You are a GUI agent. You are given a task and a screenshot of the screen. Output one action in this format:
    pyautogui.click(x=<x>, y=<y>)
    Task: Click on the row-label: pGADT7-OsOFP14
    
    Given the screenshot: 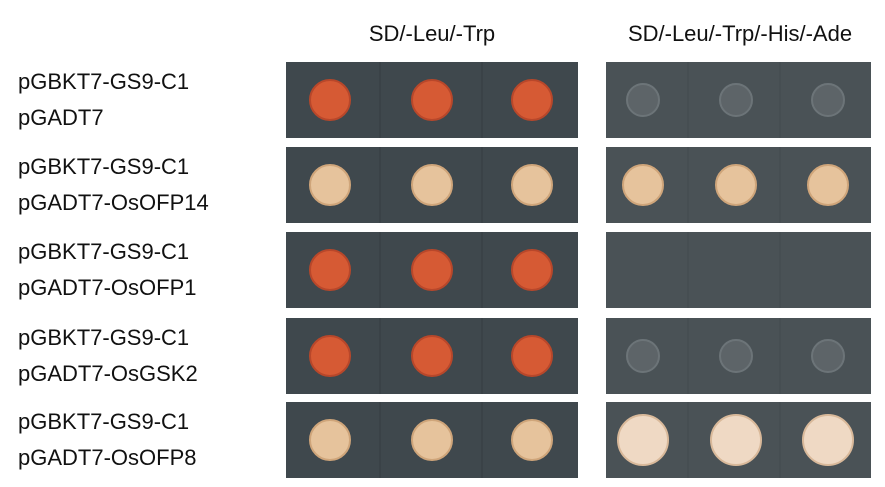 What is the action you would take?
    pyautogui.click(x=113, y=202)
    